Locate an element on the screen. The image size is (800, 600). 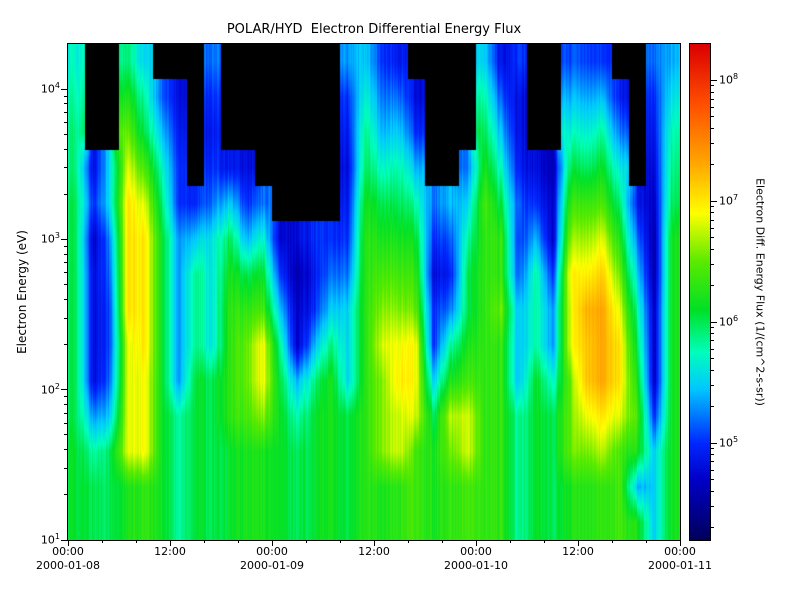
colorbar-tick-label: 108 is located at coordinates (729, 79).